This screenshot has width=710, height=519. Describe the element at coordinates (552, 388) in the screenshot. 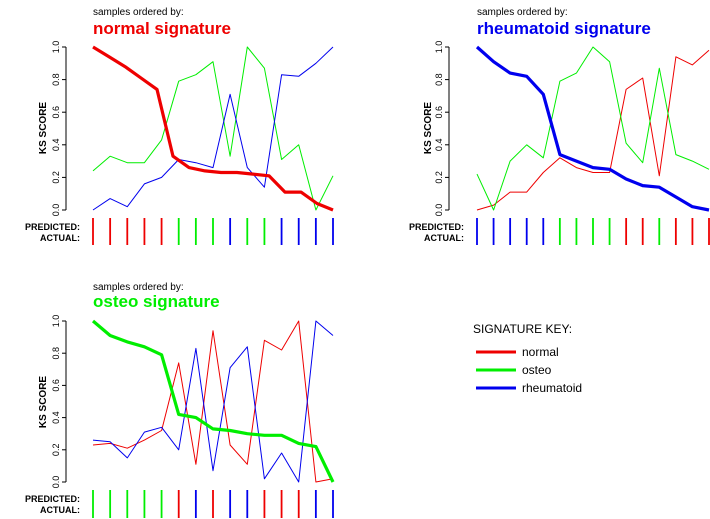

I see `key-label-rheumatoid: rheumatoid` at that location.